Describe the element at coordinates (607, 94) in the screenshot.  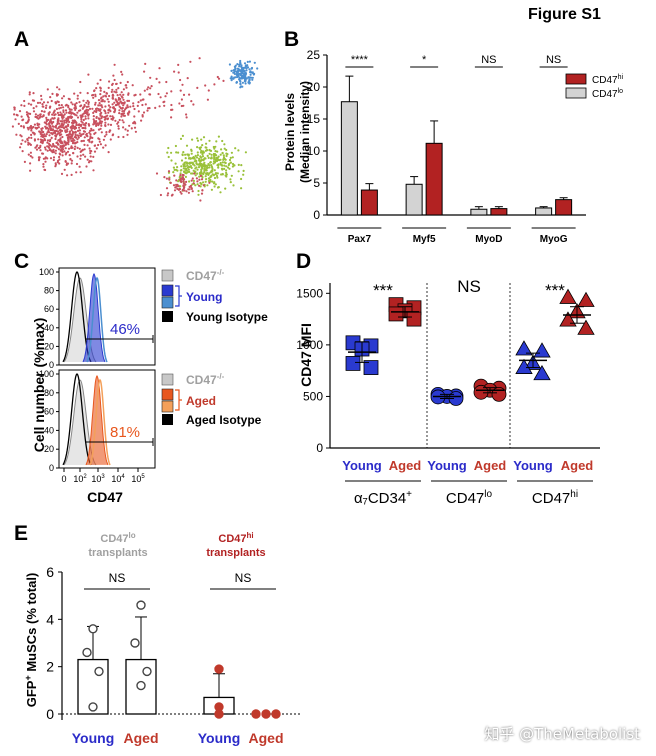
I see `legend-label-cd47lo: CD47lo` at that location.